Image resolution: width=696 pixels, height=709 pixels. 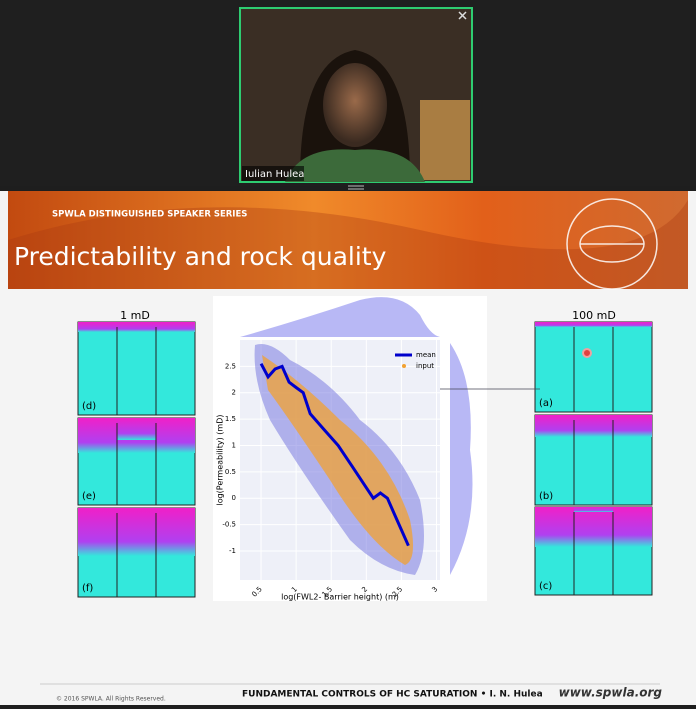 I want to click on copyright: © 2016 SPWLA. All Rights Reserved., so click(x=111, y=699).